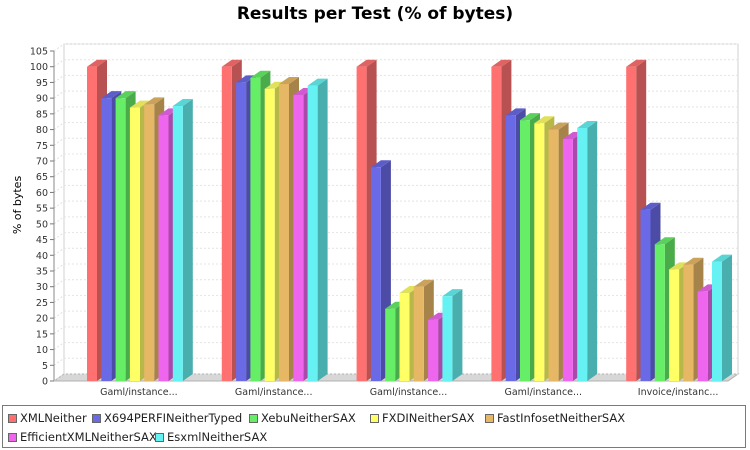 Image resolution: width=750 pixels, height=450 pixels. What do you see at coordinates (555, 418) in the screenshot?
I see `legend-item: FastInfosetNeitherSAX` at bounding box center [555, 418].